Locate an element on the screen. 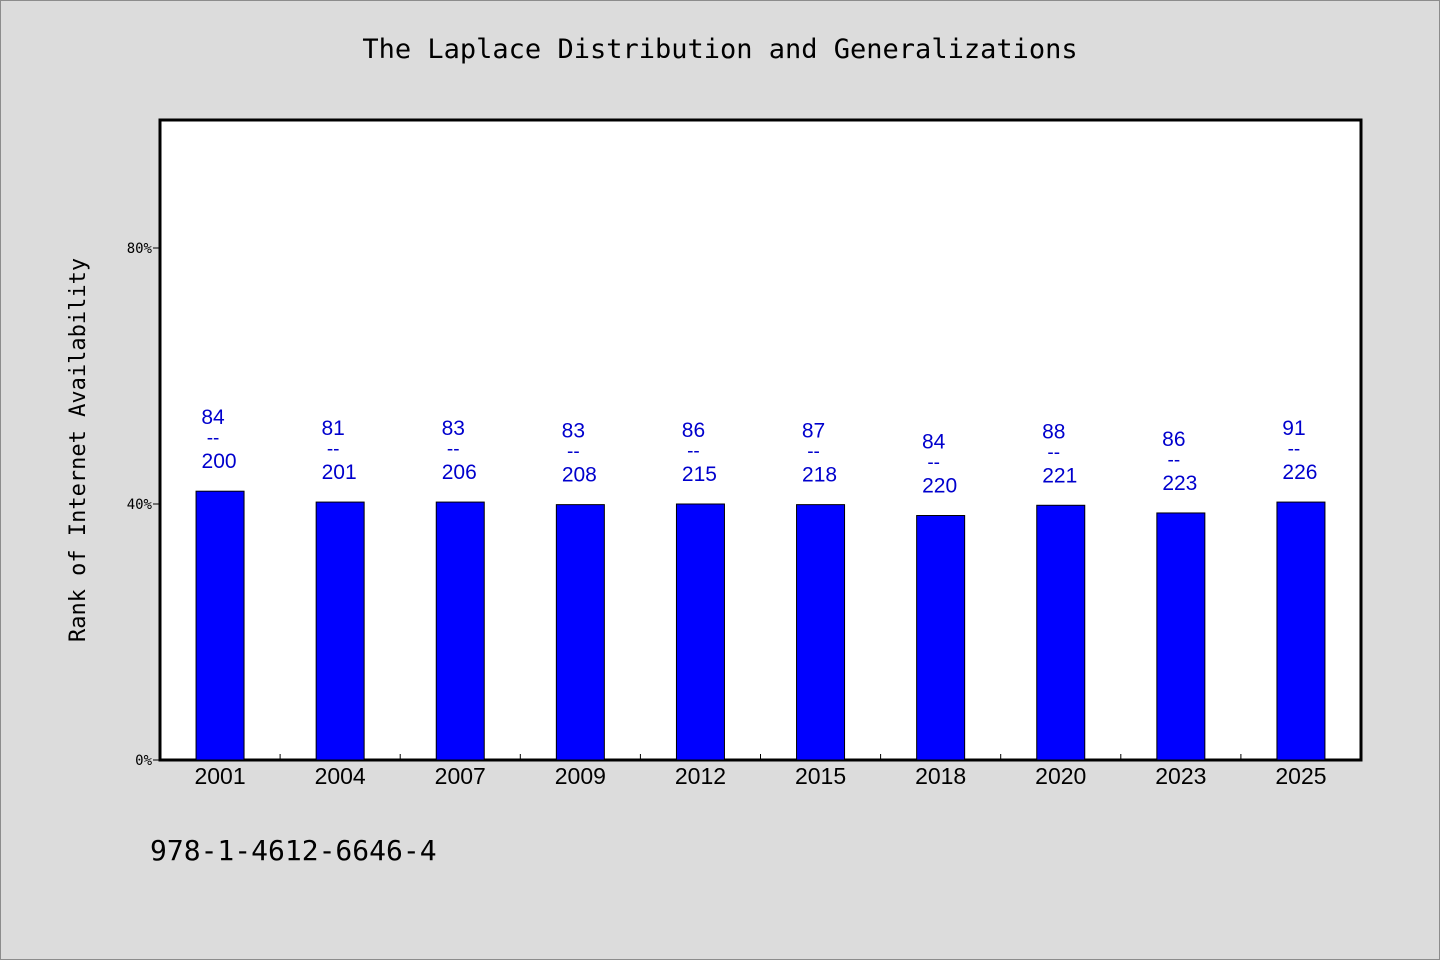  data-label-denominator: 223 is located at coordinates (1179, 483).